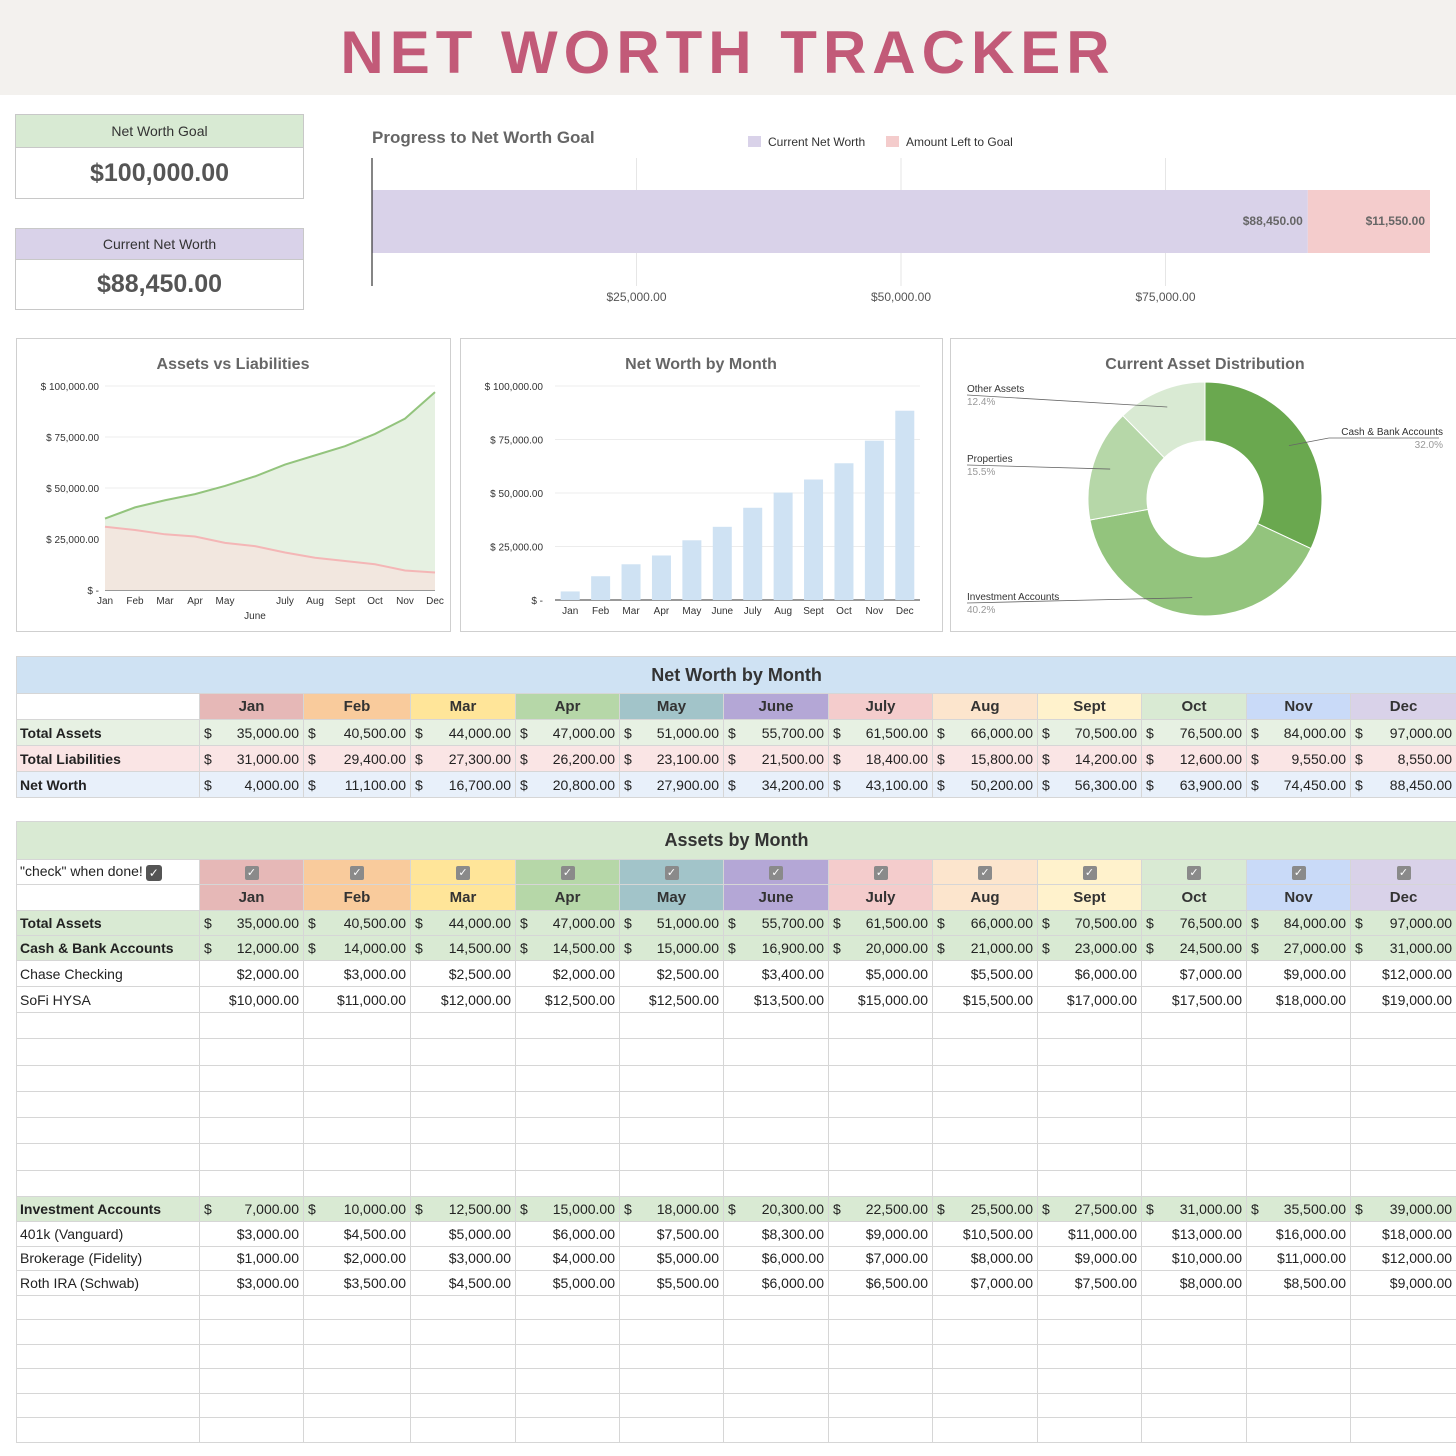 The image size is (1456, 1456). What do you see at coordinates (880, 923) in the screenshot?
I see `amount-cell: $61,500.00` at bounding box center [880, 923].